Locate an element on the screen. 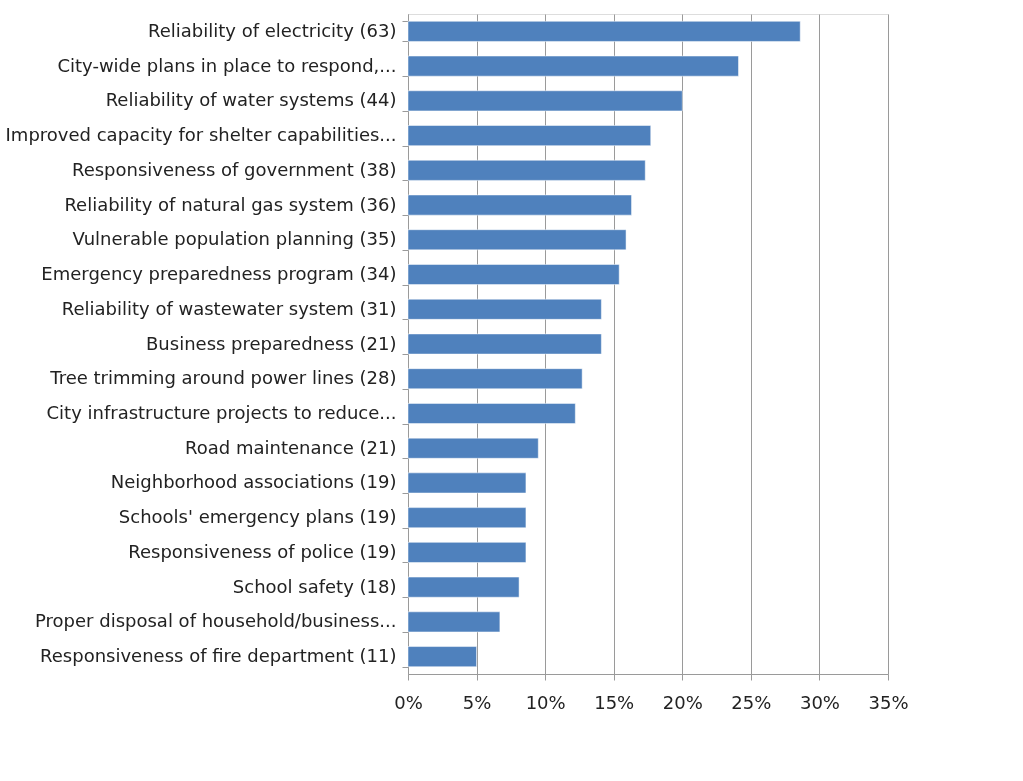 This screenshot has height=781, width=1023. y-tick-label: Schools' emergency plans (19) is located at coordinates (257, 517).